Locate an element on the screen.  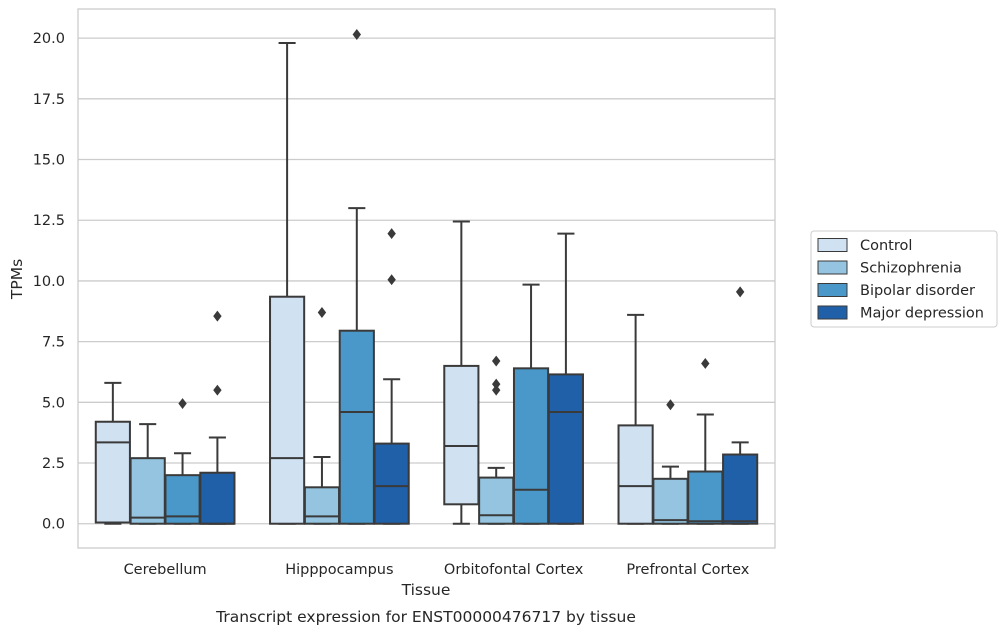
x-tick-label: Prefrontal Cortex is located at coordinates (687, 570).